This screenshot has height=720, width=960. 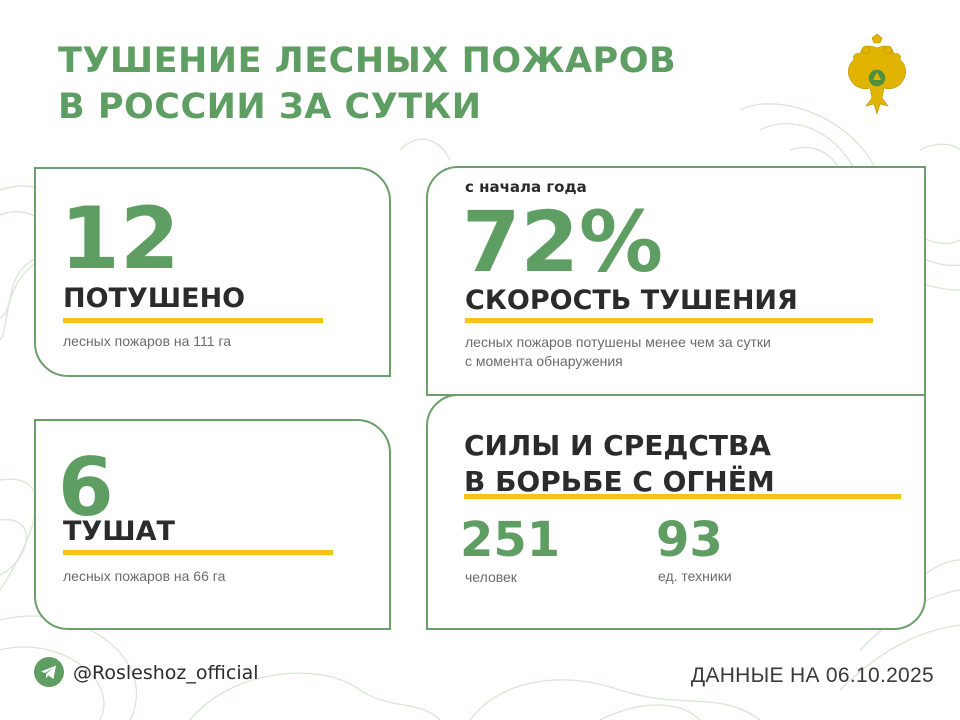 I want to click on forces-heading-line-2: В БОРЬБЕ С ОГНЁМ, so click(x=619, y=481).